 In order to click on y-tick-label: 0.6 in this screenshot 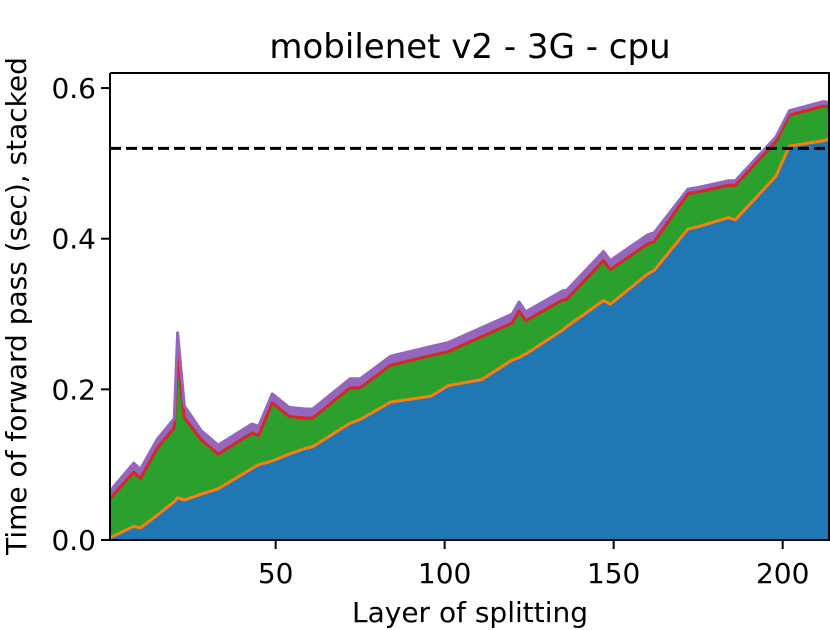, I will do `click(73, 88)`.